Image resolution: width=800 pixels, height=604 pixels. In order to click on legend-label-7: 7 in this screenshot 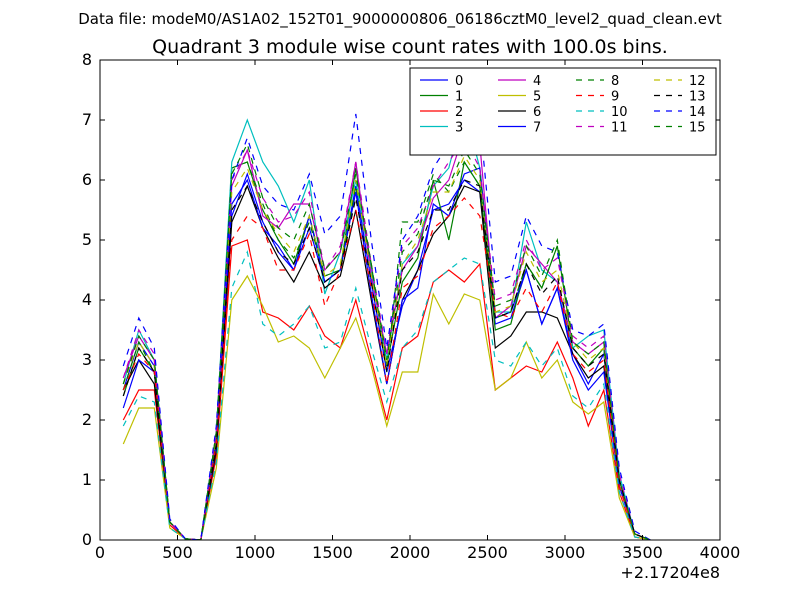, I will do `click(537, 128)`.